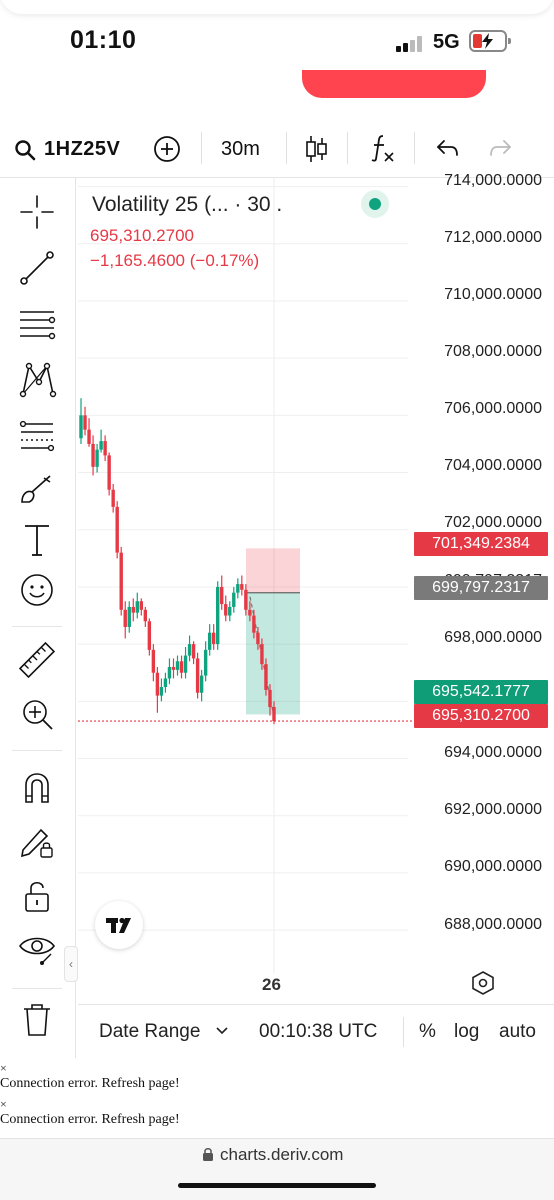 Image resolution: width=554 pixels, height=1200 pixels. Describe the element at coordinates (500, 148) in the screenshot. I see `redo-icon` at that location.